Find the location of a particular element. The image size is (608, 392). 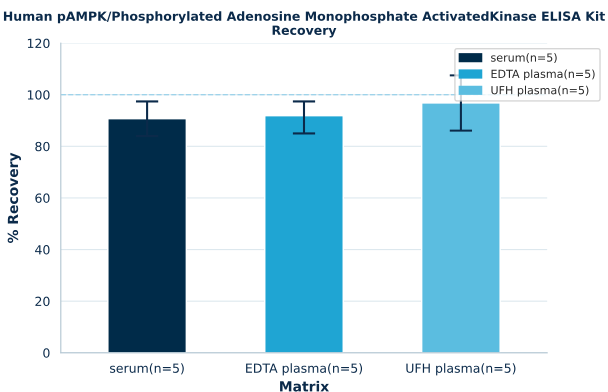

legend-label: UFH plasma(n=5) is located at coordinates (539, 91).